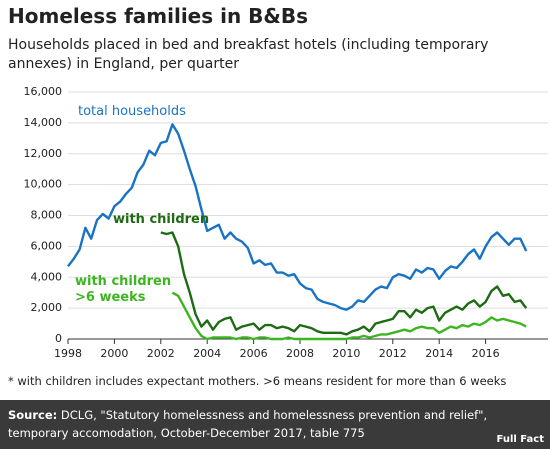 The image size is (550, 449). I want to click on x-tick-label: 2000, so click(114, 353).